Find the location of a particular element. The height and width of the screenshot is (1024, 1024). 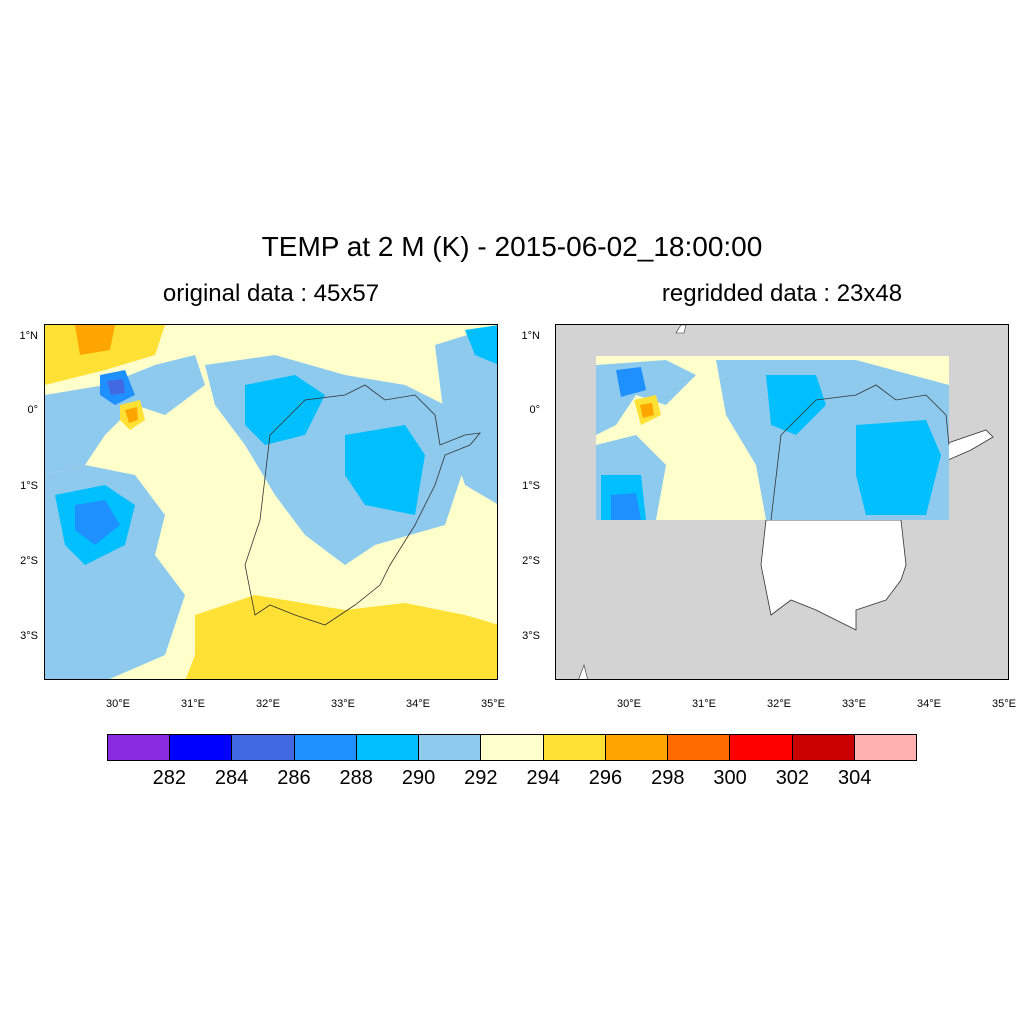

lat-label-1s-right: 1°S is located at coordinates (531, 486).